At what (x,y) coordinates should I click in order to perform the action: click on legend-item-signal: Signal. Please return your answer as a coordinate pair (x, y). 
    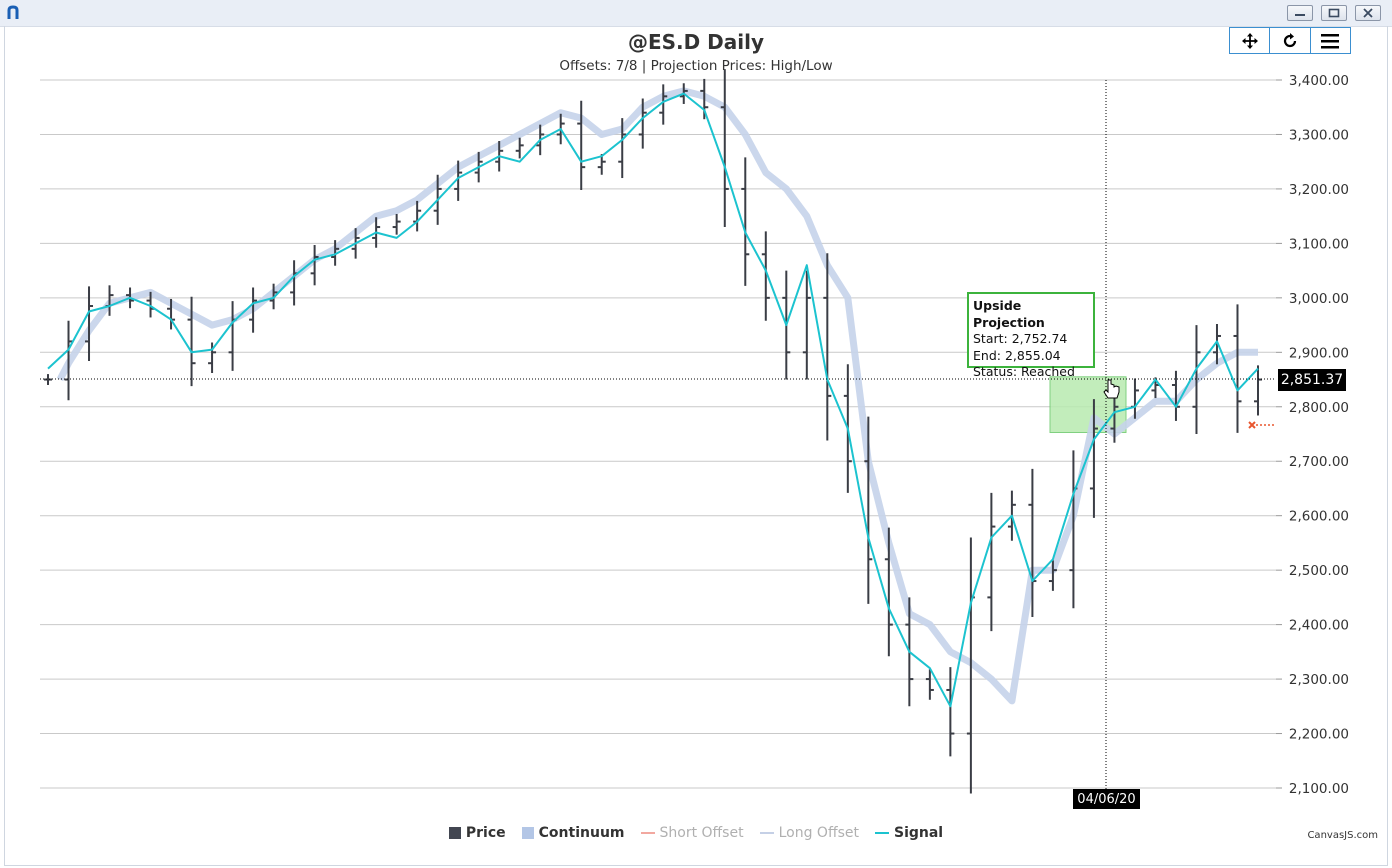
    Looking at the image, I should click on (909, 833).